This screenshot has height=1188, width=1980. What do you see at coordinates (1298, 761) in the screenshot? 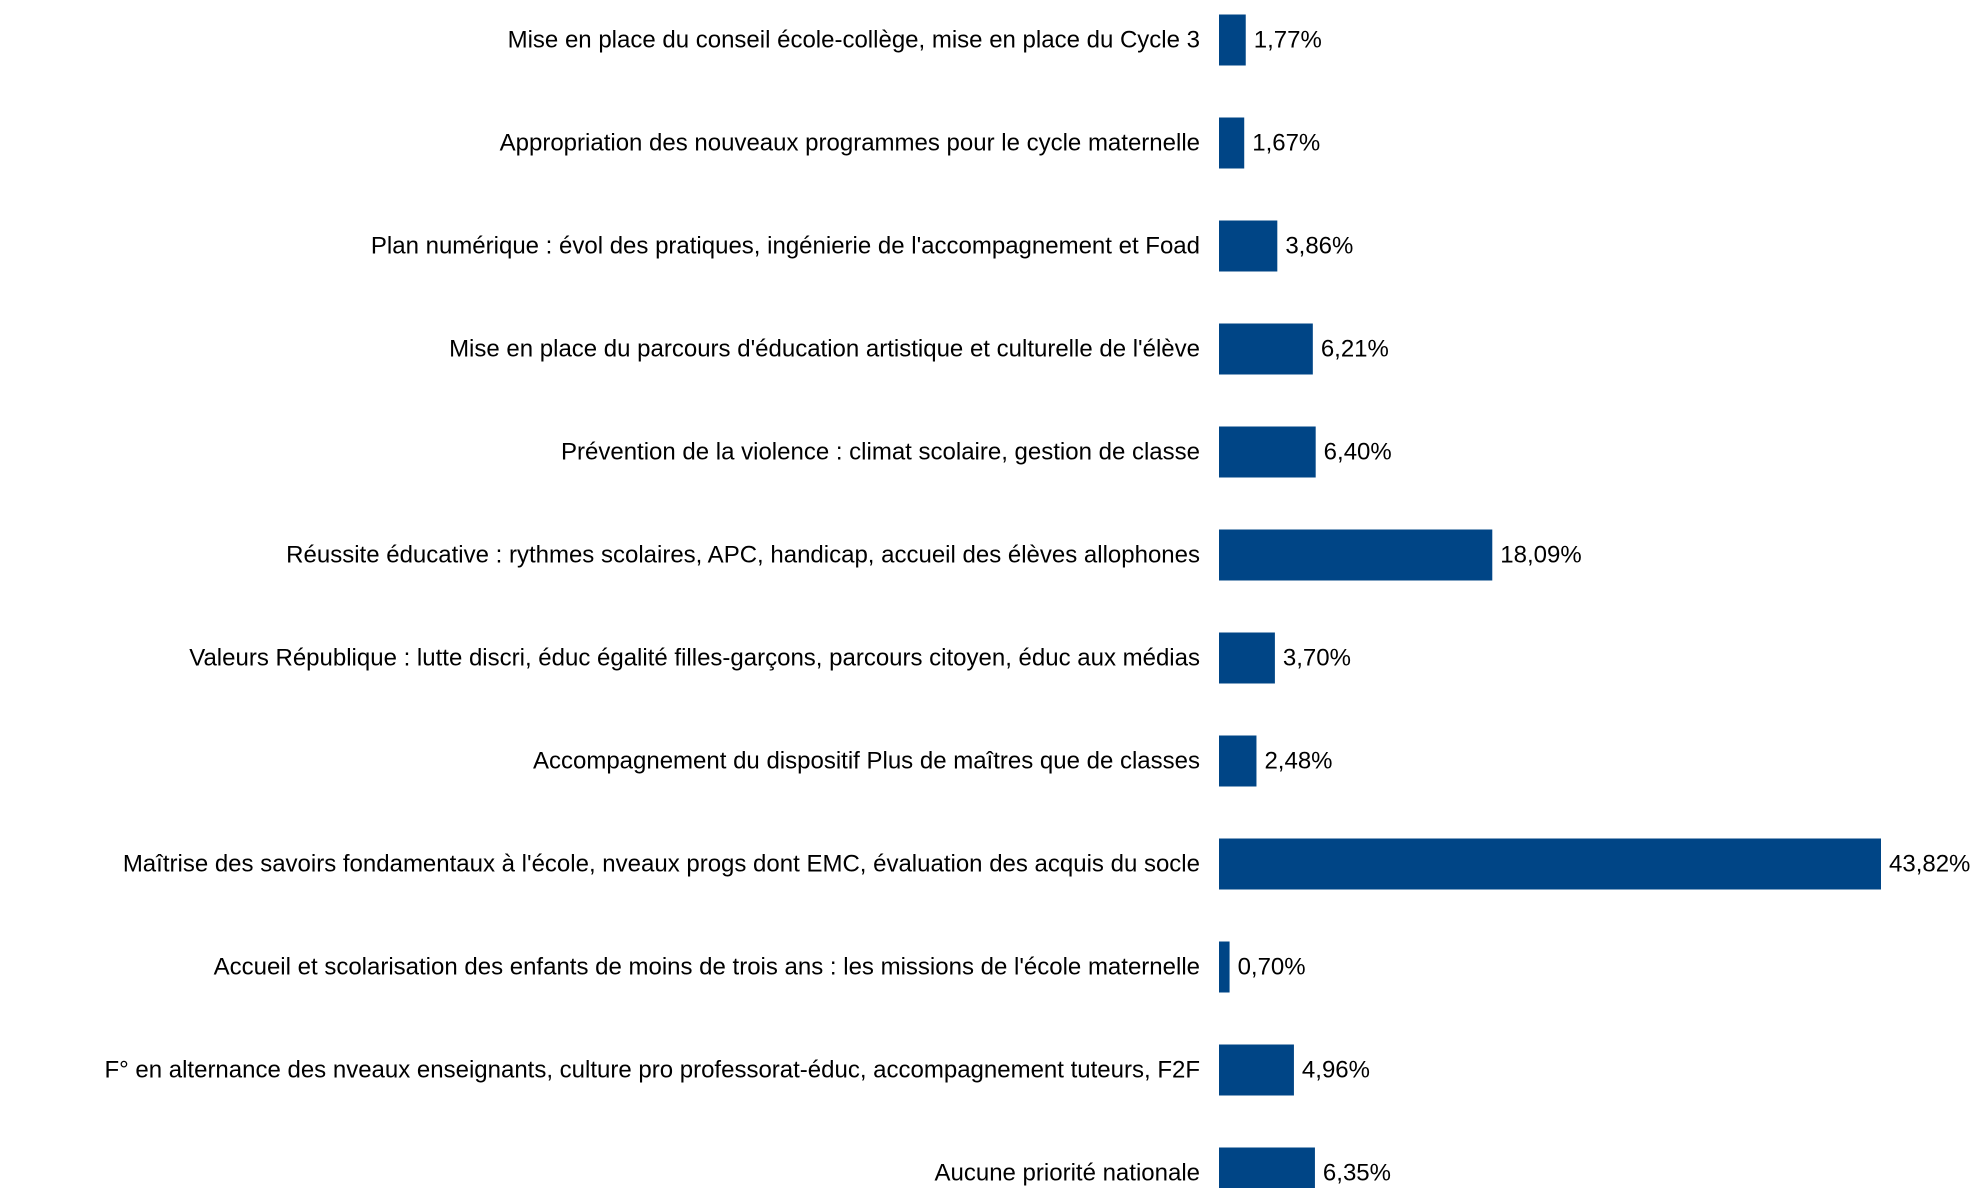
I see `value-label: 2,48%` at bounding box center [1298, 761].